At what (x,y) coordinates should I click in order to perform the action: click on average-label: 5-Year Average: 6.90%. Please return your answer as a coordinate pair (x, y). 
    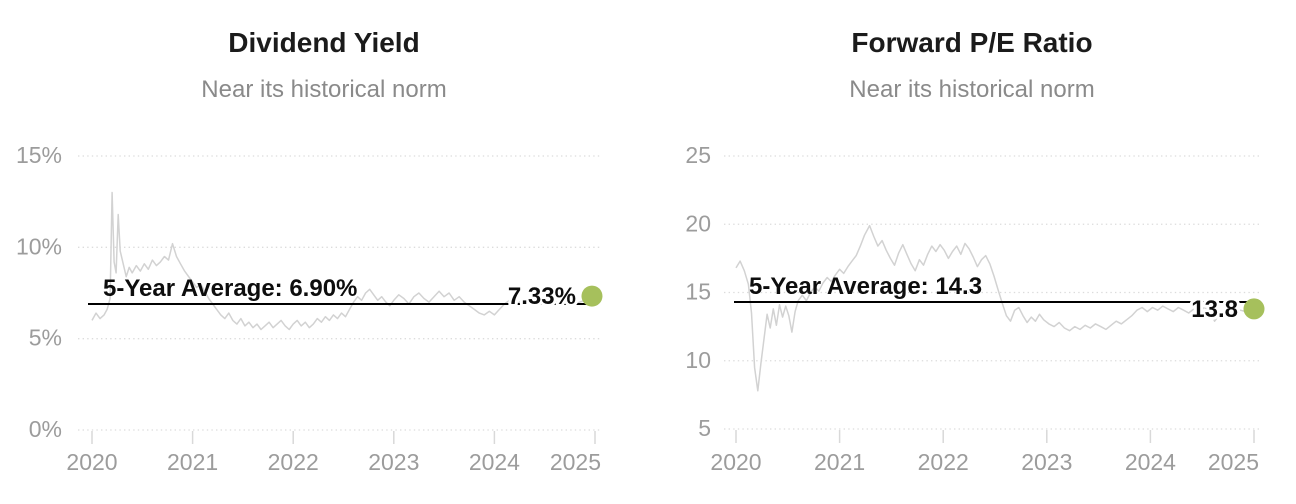
    Looking at the image, I should click on (230, 288).